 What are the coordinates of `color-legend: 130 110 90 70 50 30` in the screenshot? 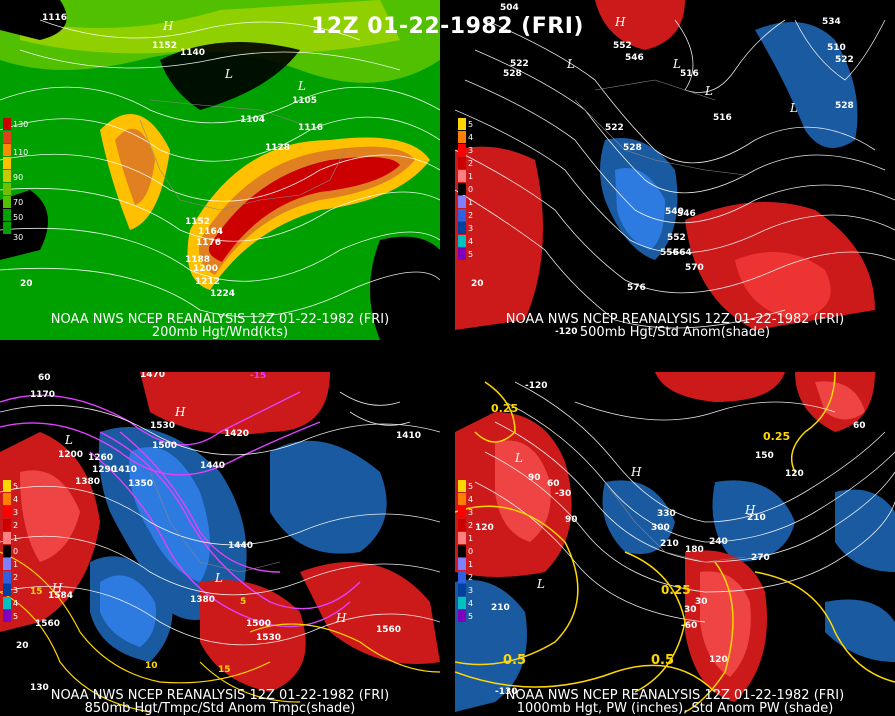 It's located at (16, 180).